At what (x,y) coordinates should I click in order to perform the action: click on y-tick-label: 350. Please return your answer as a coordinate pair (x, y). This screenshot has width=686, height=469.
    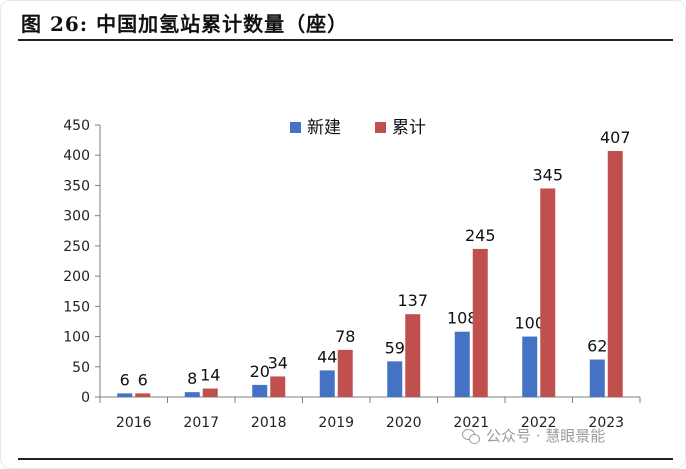
    Looking at the image, I should click on (76, 186).